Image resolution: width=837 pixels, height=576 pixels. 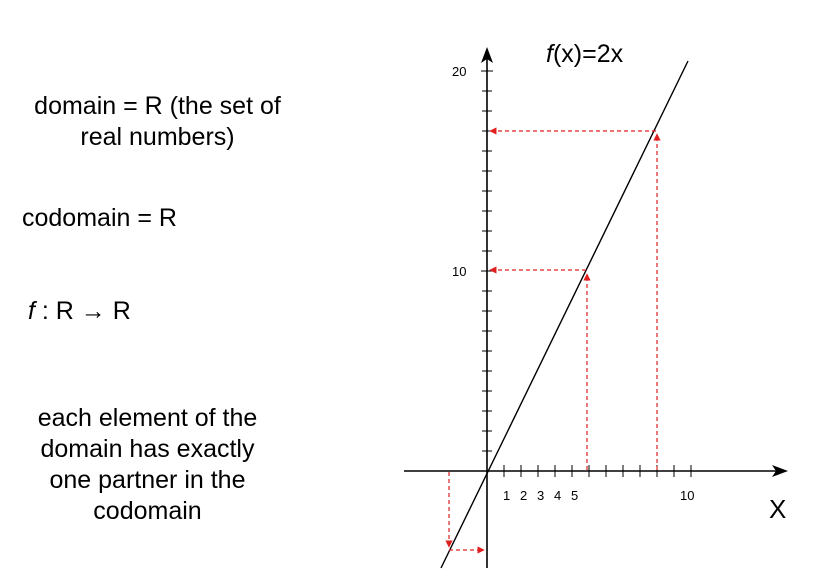 What do you see at coordinates (487, 55) in the screenshot?
I see `y-axis-arrow-icon` at bounding box center [487, 55].